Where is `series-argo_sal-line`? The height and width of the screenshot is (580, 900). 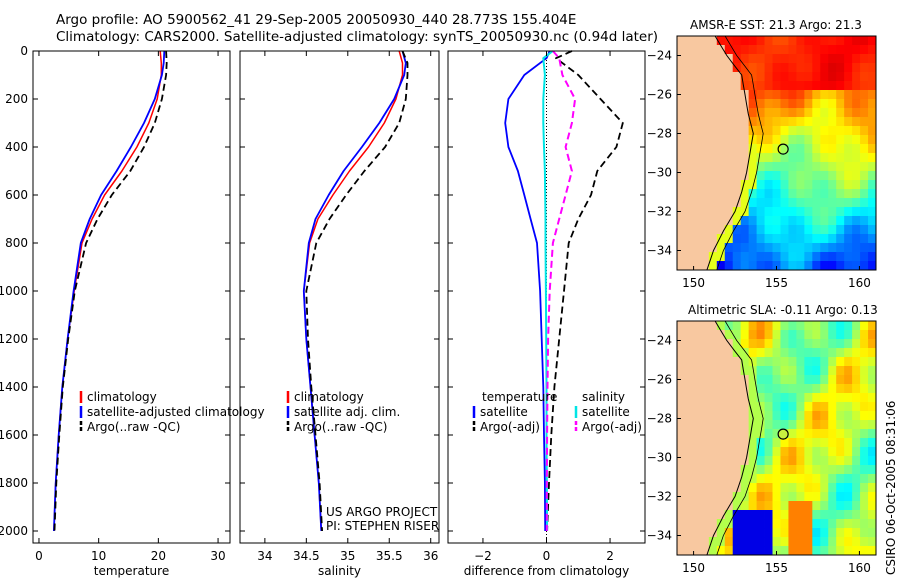 series-argo_sal-line is located at coordinates (561, 290).